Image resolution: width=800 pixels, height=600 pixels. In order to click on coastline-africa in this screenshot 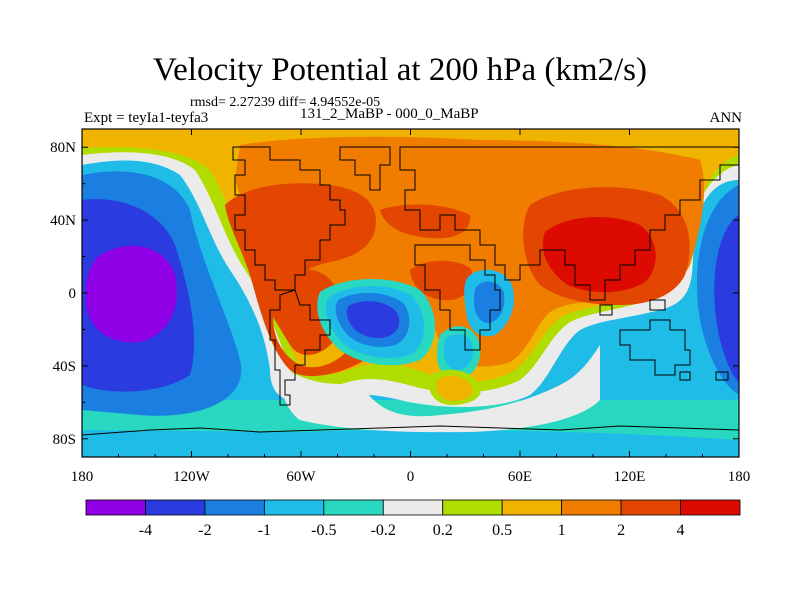, I will do `click(457, 297)`.